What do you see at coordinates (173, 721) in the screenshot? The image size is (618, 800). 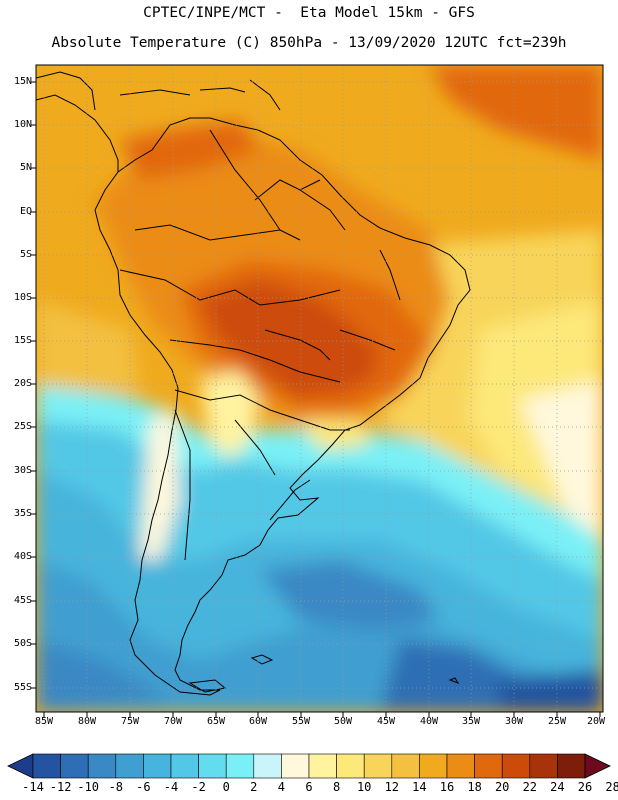 I see `lon-label-70w: 70W` at bounding box center [173, 721].